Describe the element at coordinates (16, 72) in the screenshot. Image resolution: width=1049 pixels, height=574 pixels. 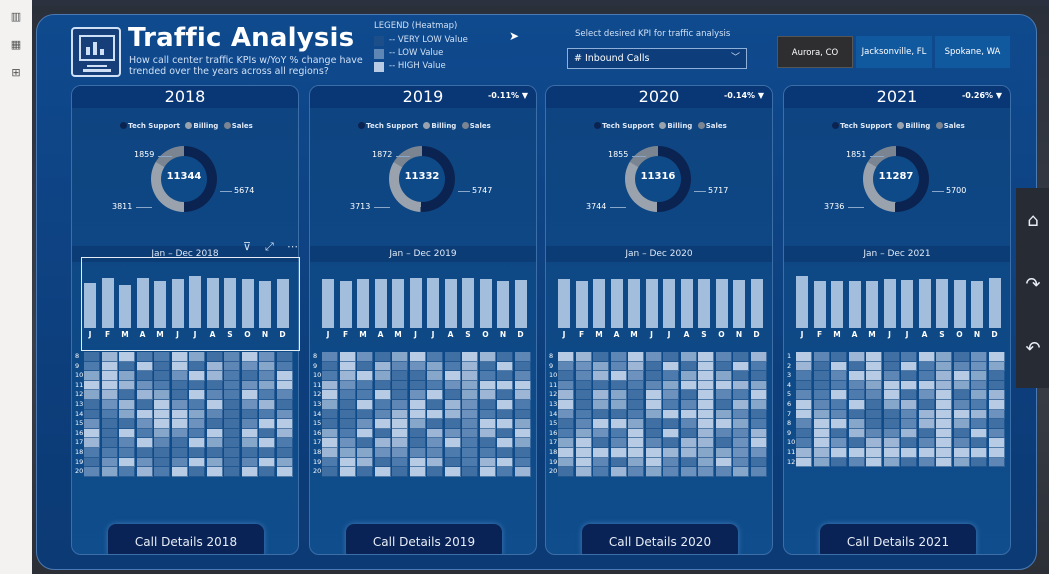
I see `model-view-icon: ⊞` at that location.